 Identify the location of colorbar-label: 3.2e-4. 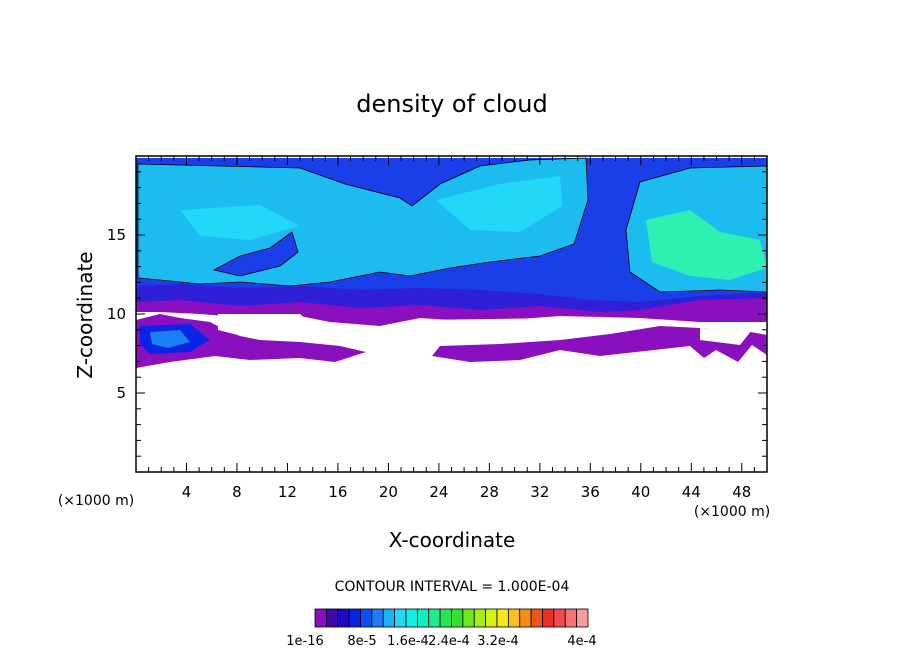
(498, 641).